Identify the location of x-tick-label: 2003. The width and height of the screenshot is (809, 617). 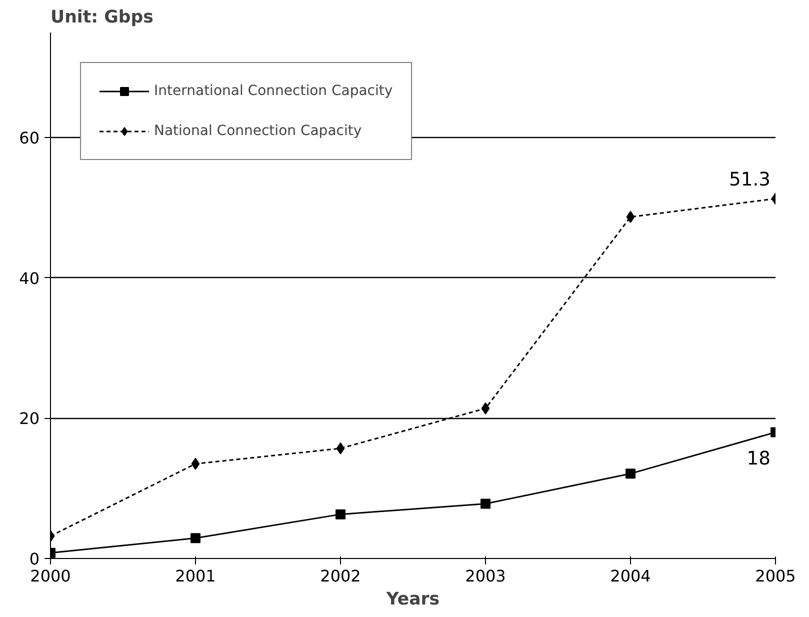
(485, 576).